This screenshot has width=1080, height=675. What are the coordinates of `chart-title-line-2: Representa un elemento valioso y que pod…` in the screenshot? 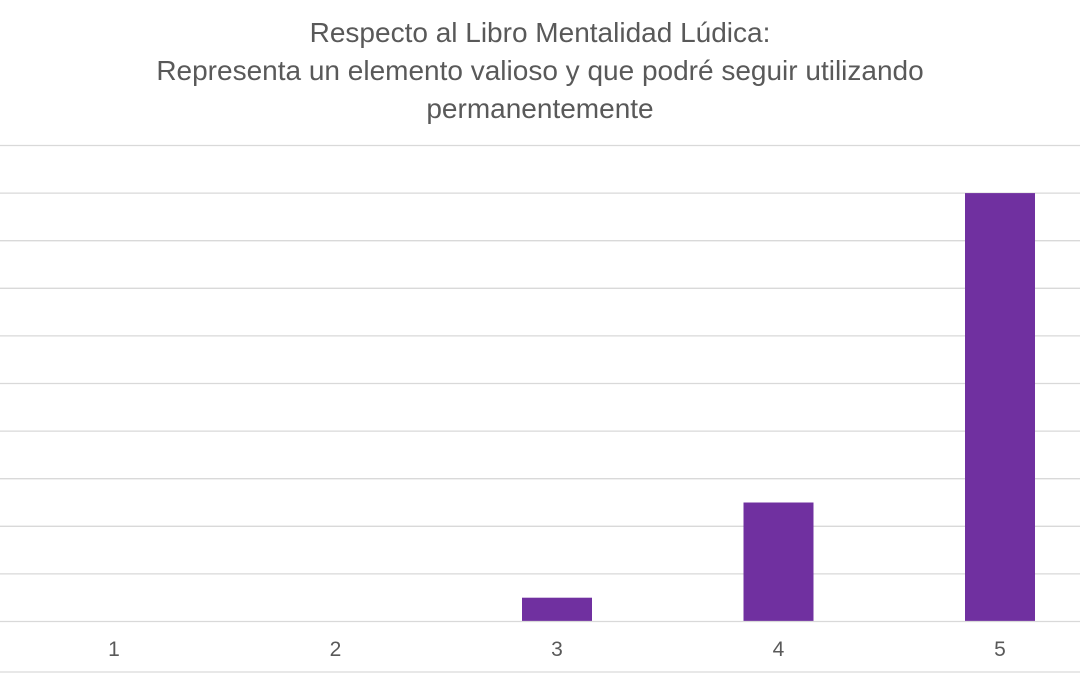 It's located at (540, 70).